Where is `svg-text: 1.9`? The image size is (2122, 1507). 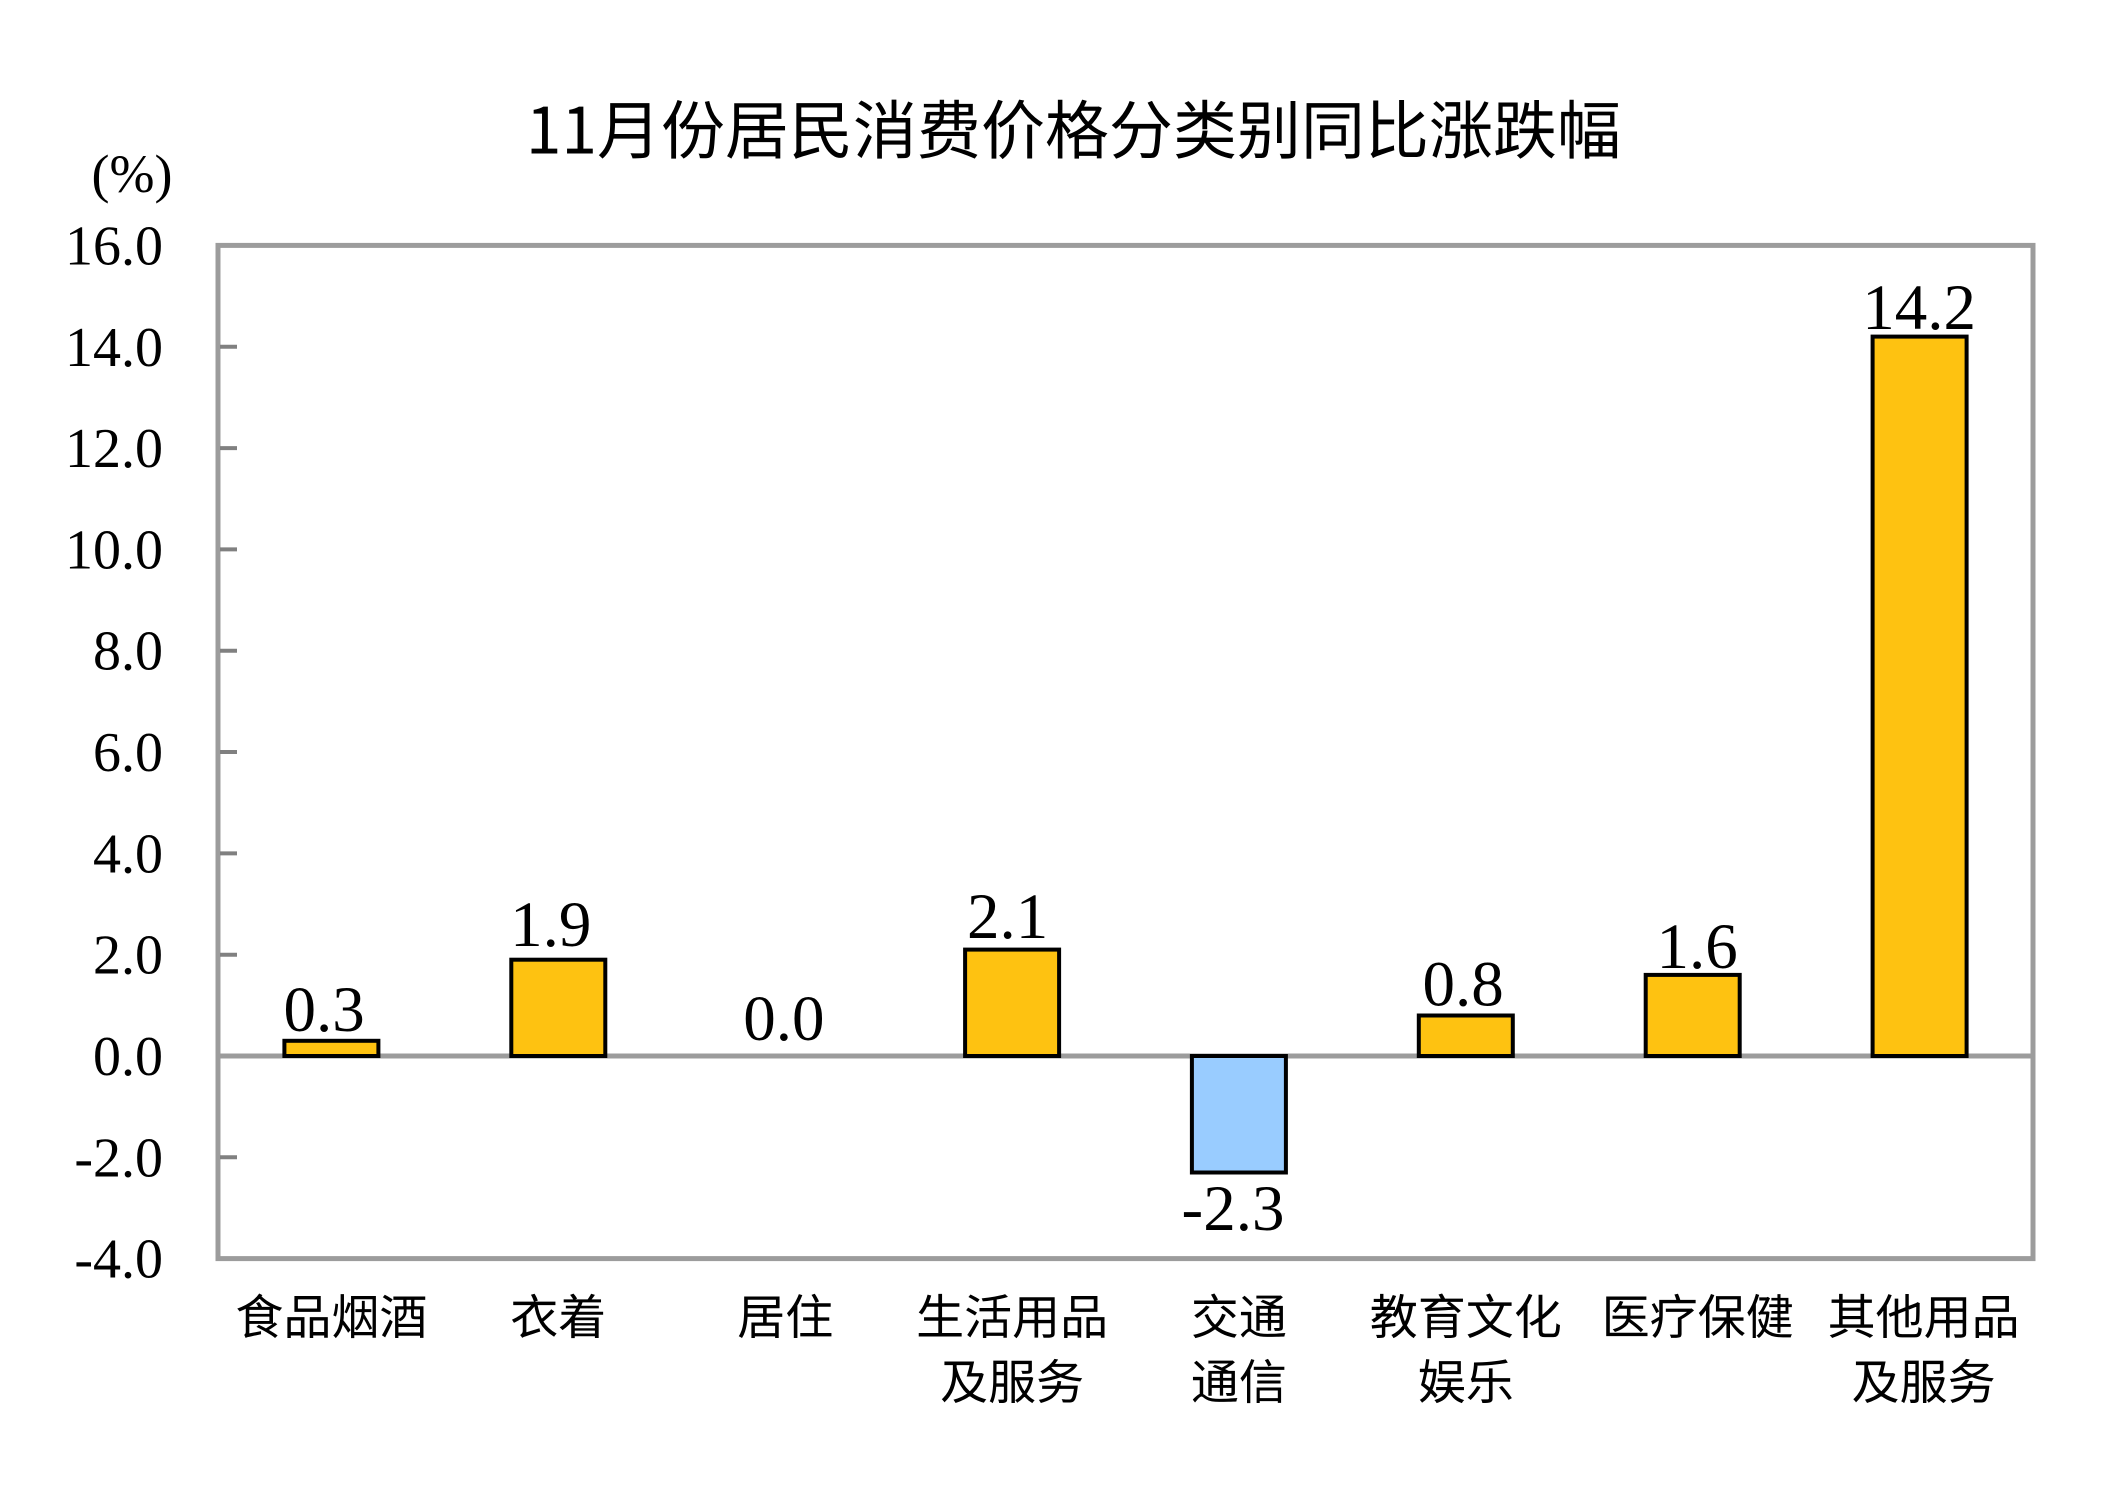 svg-text: 1.9 is located at coordinates (550, 925).